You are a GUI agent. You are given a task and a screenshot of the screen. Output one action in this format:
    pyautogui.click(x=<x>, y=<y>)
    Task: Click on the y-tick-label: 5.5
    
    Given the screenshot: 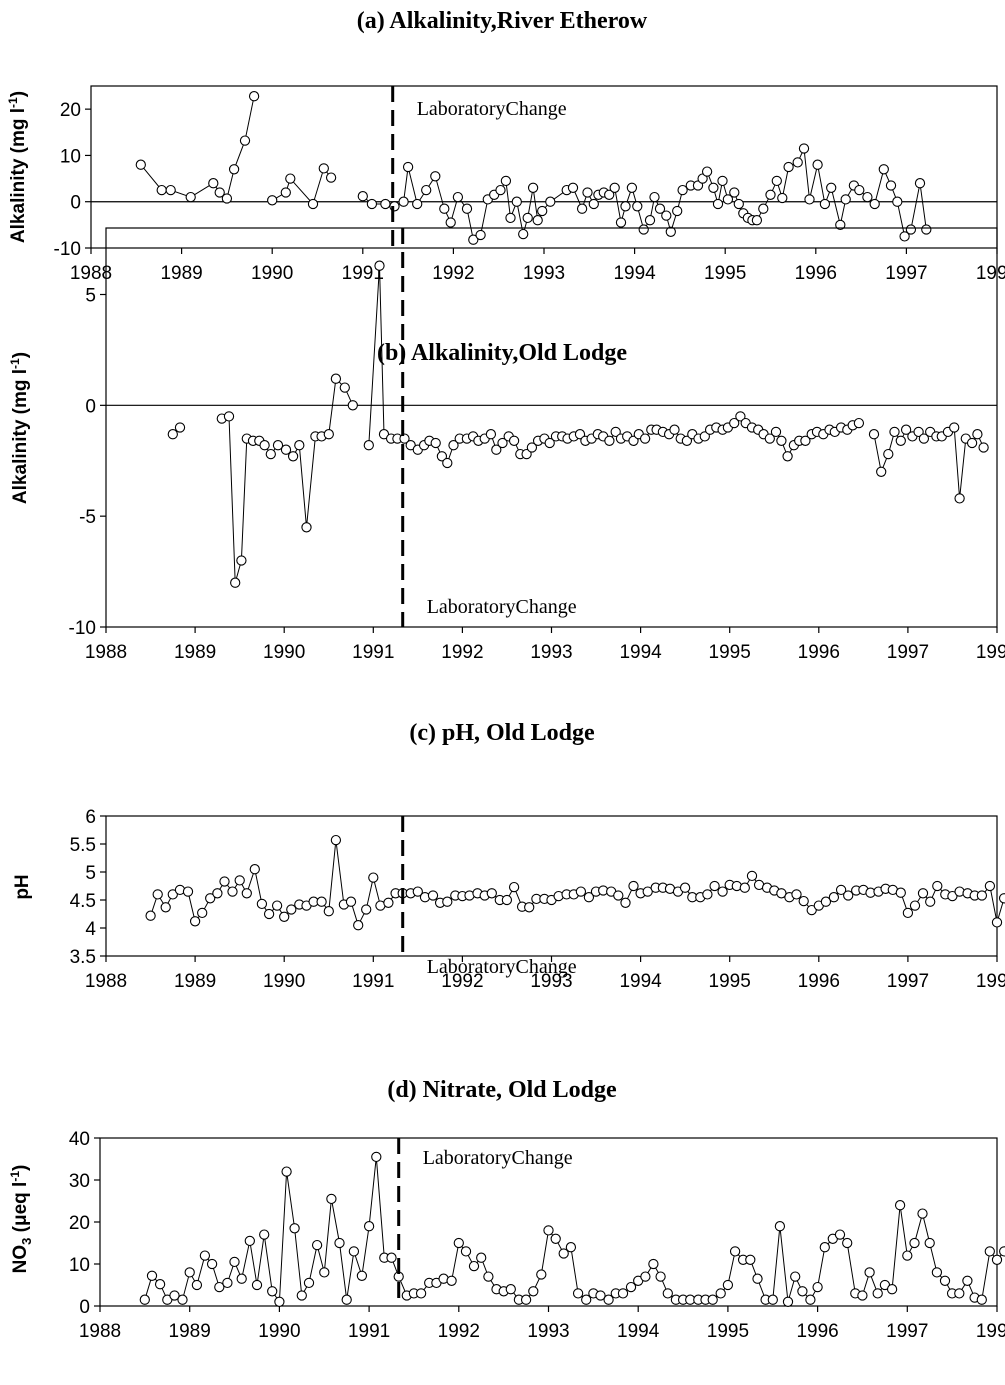 What is the action you would take?
    pyautogui.click(x=83, y=845)
    